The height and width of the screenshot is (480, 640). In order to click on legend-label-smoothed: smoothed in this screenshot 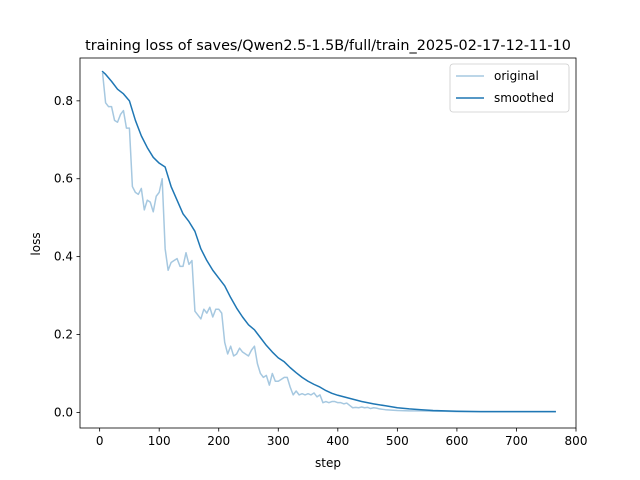, I will do `click(524, 98)`.